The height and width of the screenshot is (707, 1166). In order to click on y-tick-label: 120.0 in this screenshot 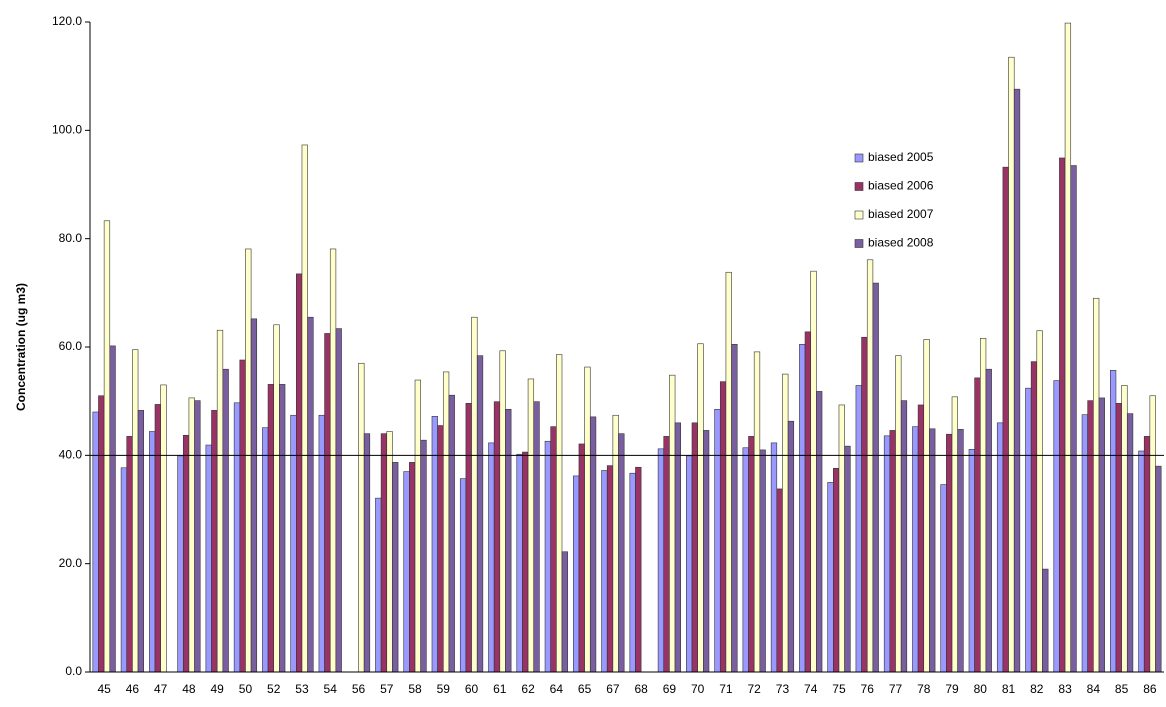, I will do `click(67, 21)`.